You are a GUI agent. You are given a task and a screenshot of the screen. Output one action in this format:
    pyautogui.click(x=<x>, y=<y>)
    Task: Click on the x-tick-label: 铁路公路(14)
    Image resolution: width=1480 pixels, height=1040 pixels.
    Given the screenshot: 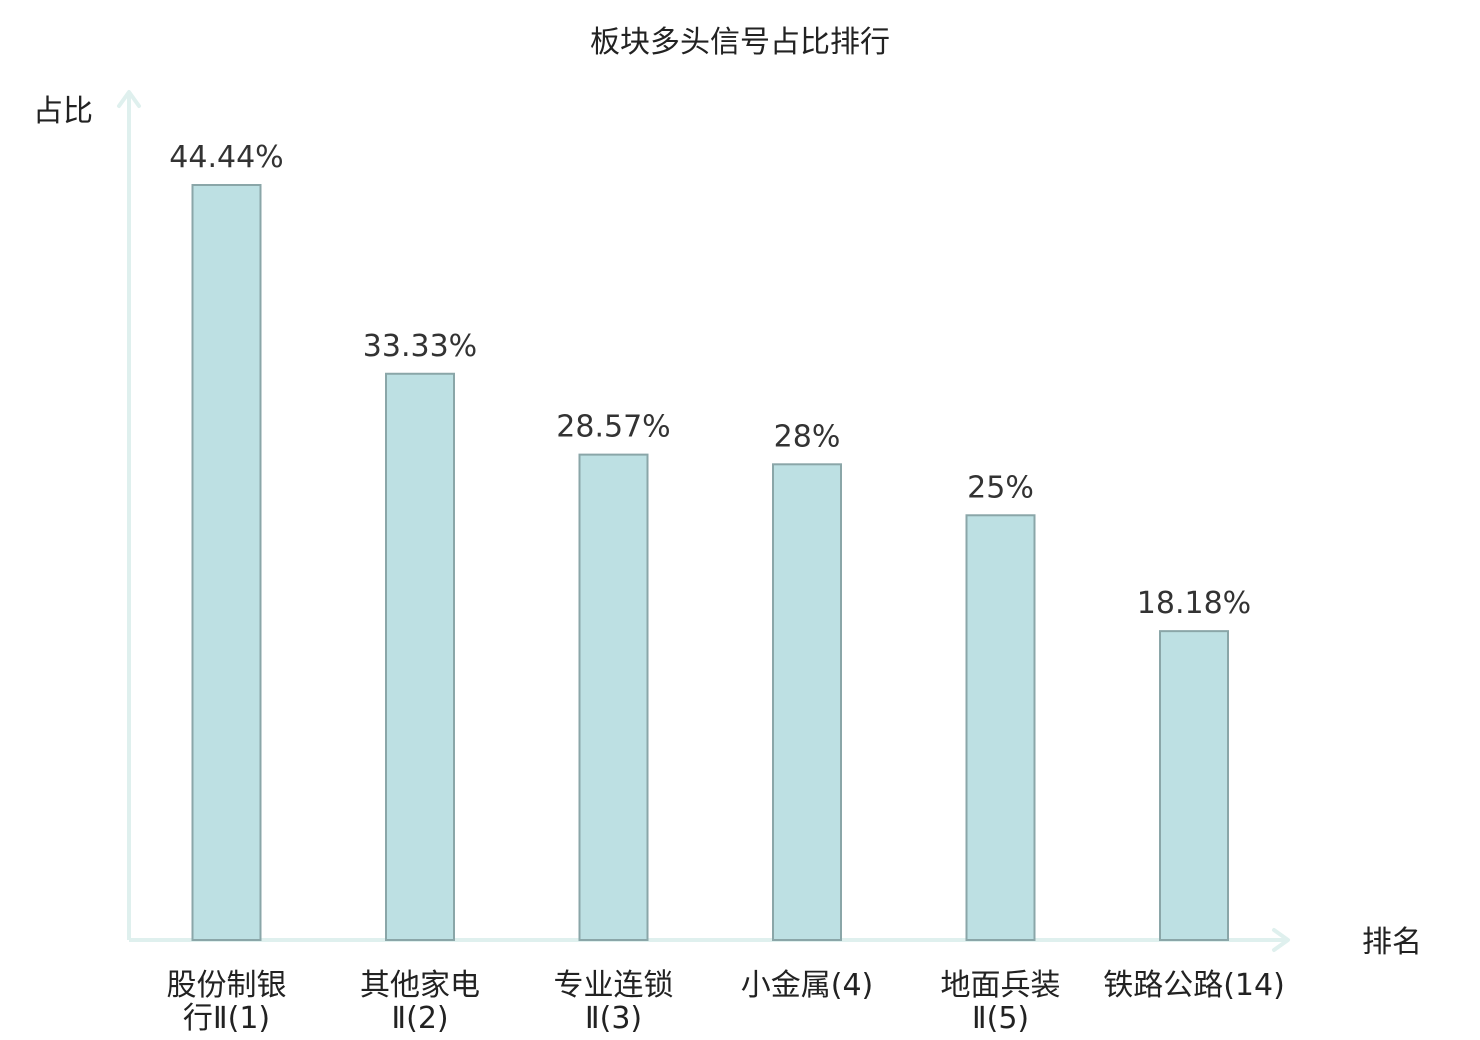 What is the action you would take?
    pyautogui.click(x=1194, y=985)
    